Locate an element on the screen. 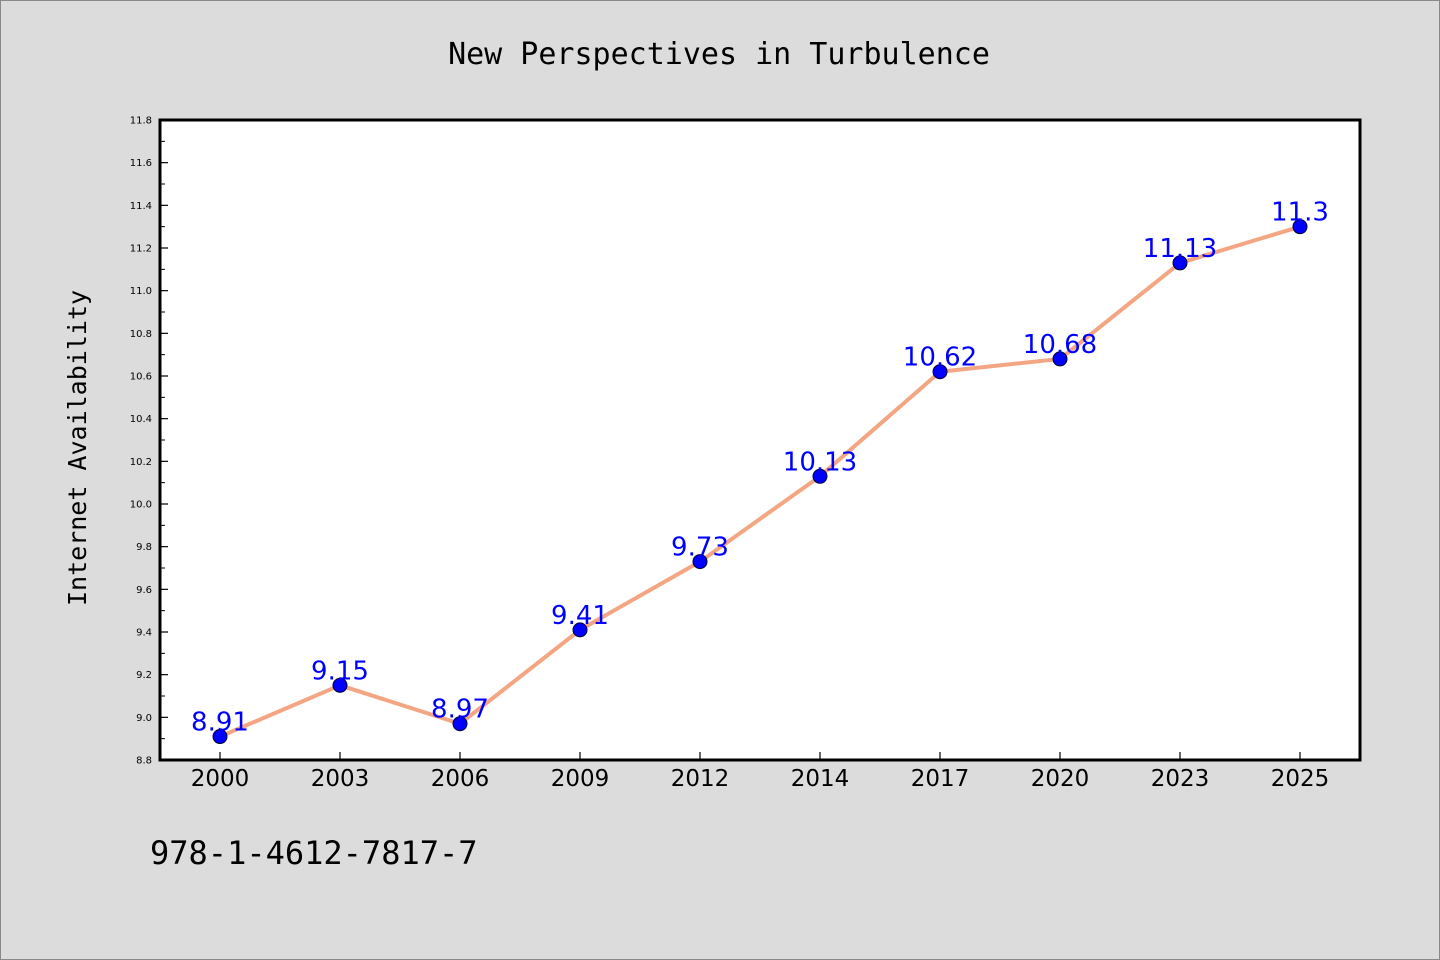  x-tick-label: 2006 is located at coordinates (460, 779).